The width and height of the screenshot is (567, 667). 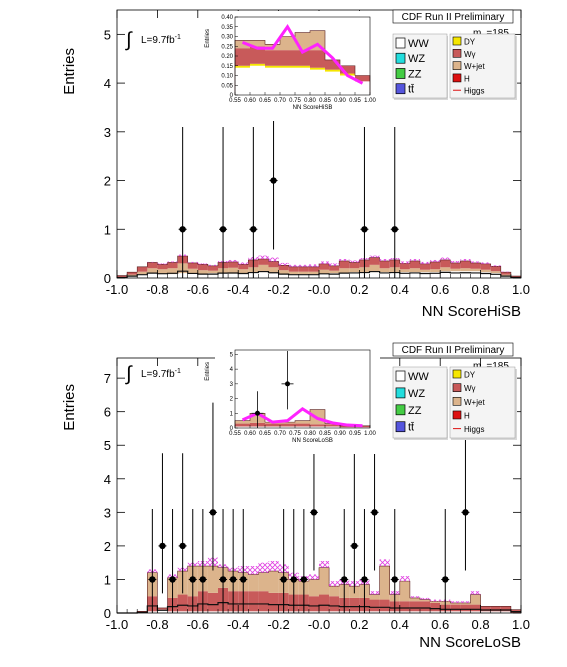 What do you see at coordinates (278, 624) in the screenshot?
I see `x-tick-label: -0.2` at bounding box center [278, 624].